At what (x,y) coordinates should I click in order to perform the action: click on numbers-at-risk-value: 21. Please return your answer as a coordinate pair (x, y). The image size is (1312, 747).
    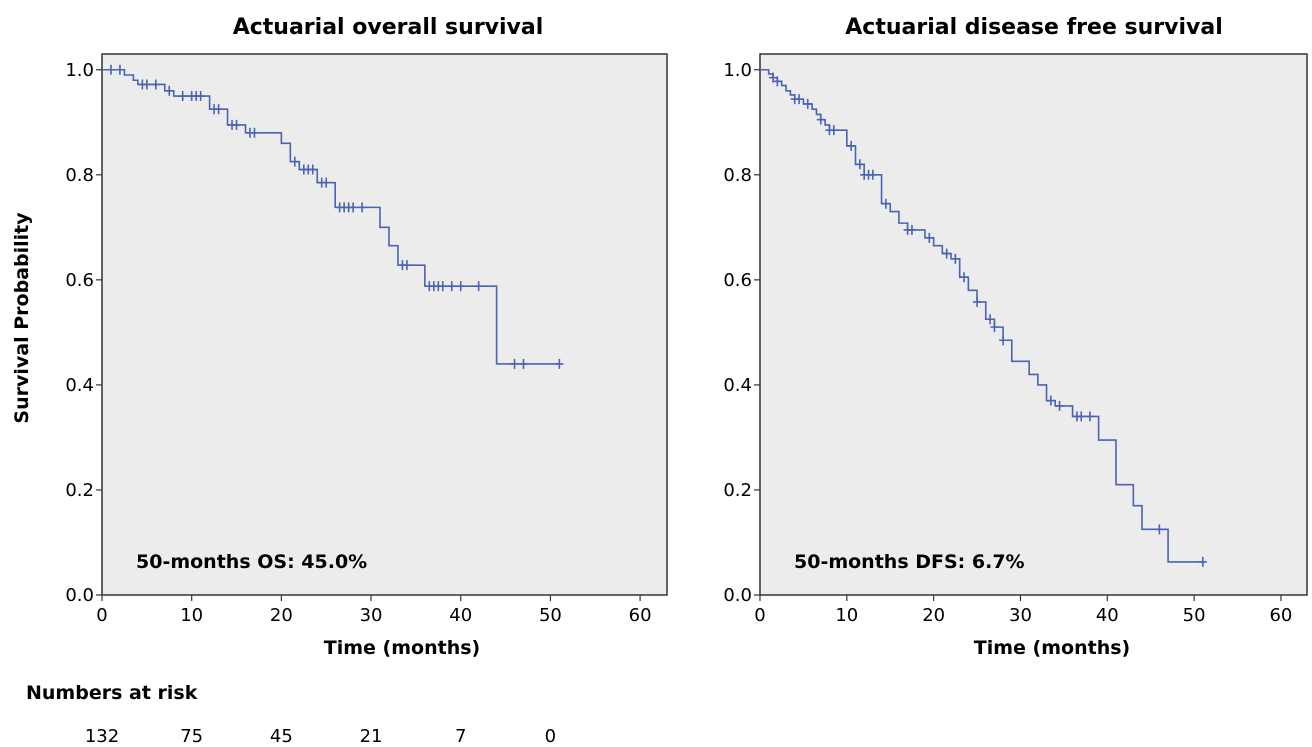
    Looking at the image, I should click on (371, 736).